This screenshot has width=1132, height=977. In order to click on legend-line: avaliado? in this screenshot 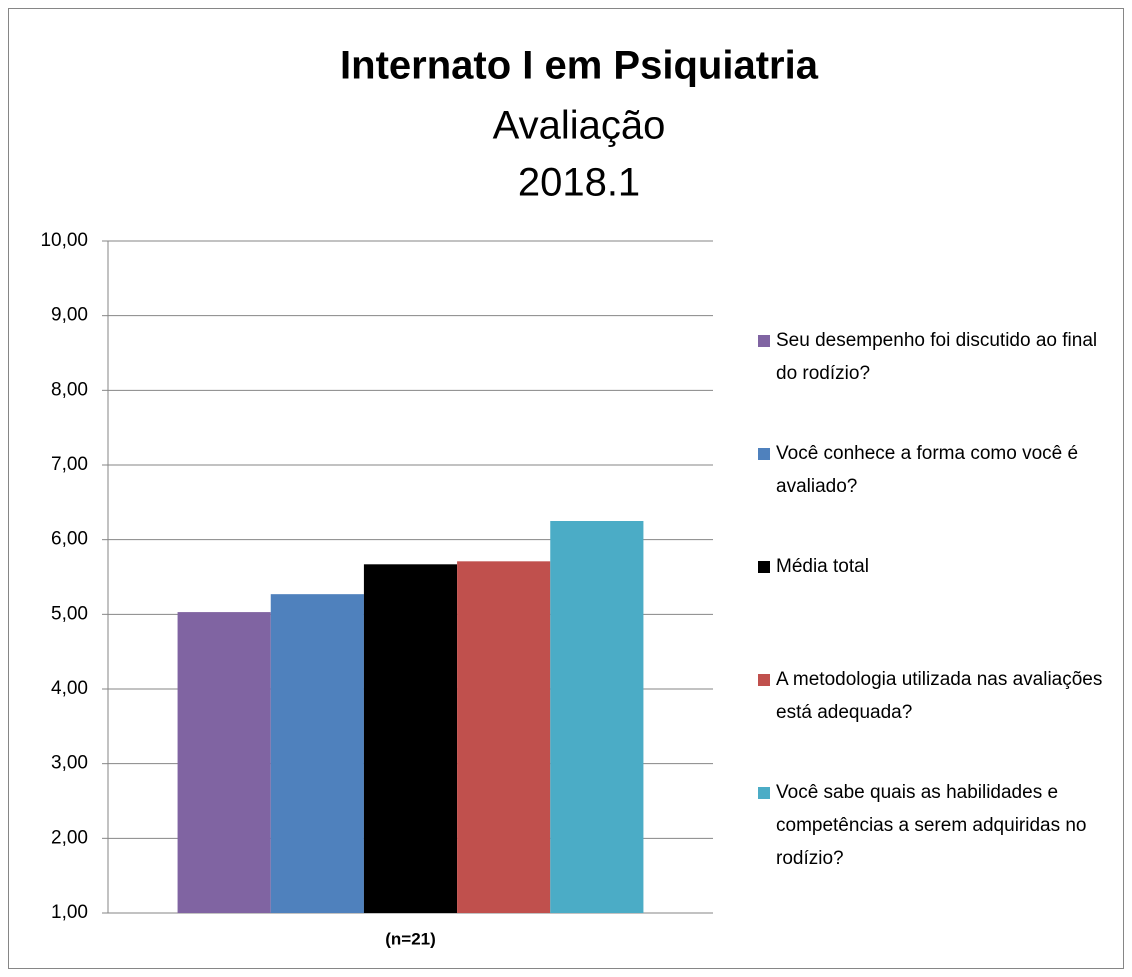, I will do `click(816, 486)`.